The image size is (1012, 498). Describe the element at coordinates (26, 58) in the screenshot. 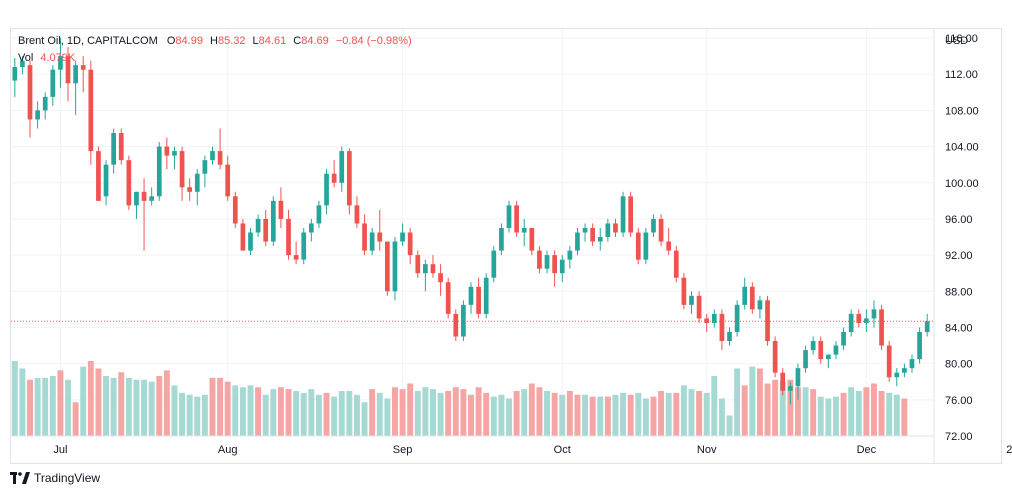

I see `volume-label: Vol` at that location.